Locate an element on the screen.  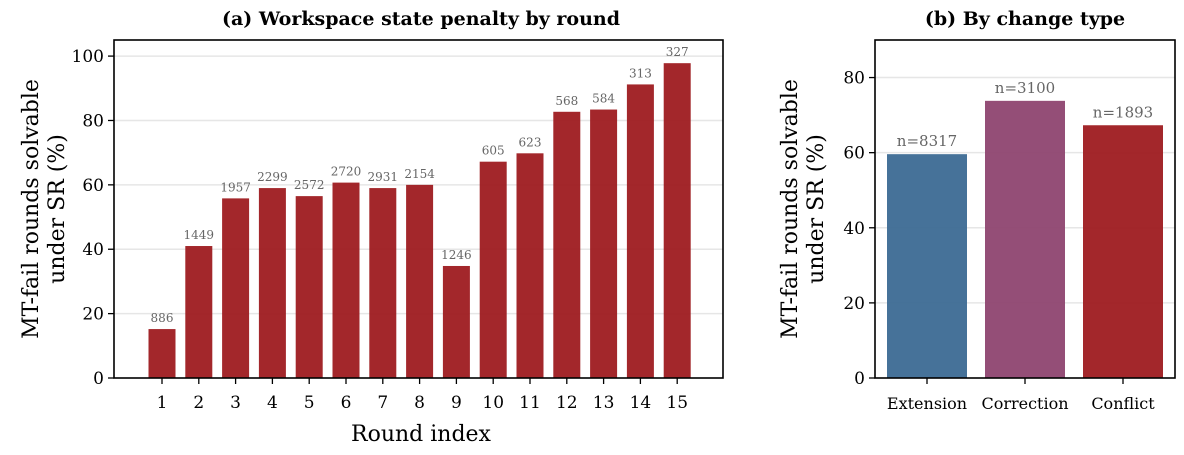
panel-a-x-axis-label: Round index is located at coordinates (421, 434).